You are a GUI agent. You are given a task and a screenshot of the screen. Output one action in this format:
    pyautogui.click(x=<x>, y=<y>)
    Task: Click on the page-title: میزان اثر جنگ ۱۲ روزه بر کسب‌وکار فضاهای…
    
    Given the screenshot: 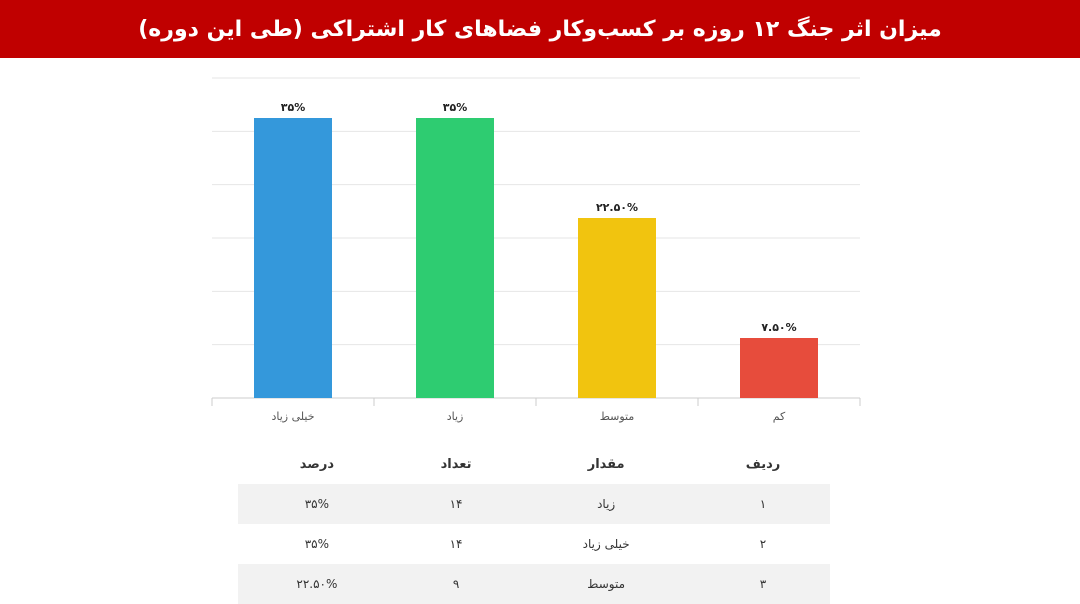 What is the action you would take?
    pyautogui.click(x=540, y=29)
    